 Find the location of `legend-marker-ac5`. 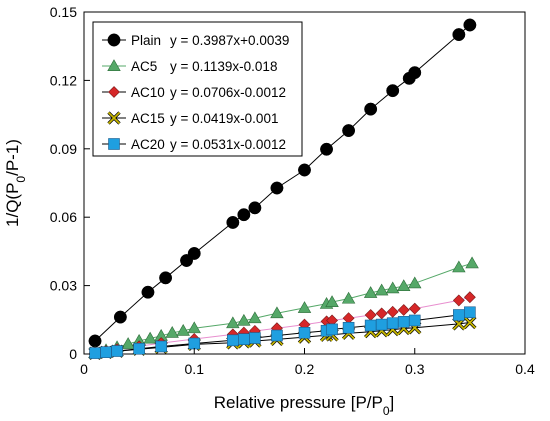

legend-marker-ac5 is located at coordinates (114, 65).